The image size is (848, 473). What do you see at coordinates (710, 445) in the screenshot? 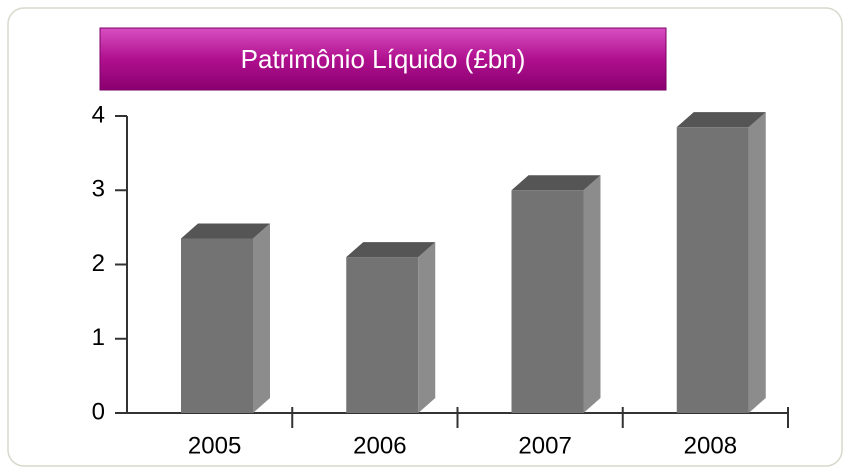
I see `x-tick-label: 2008` at bounding box center [710, 445].